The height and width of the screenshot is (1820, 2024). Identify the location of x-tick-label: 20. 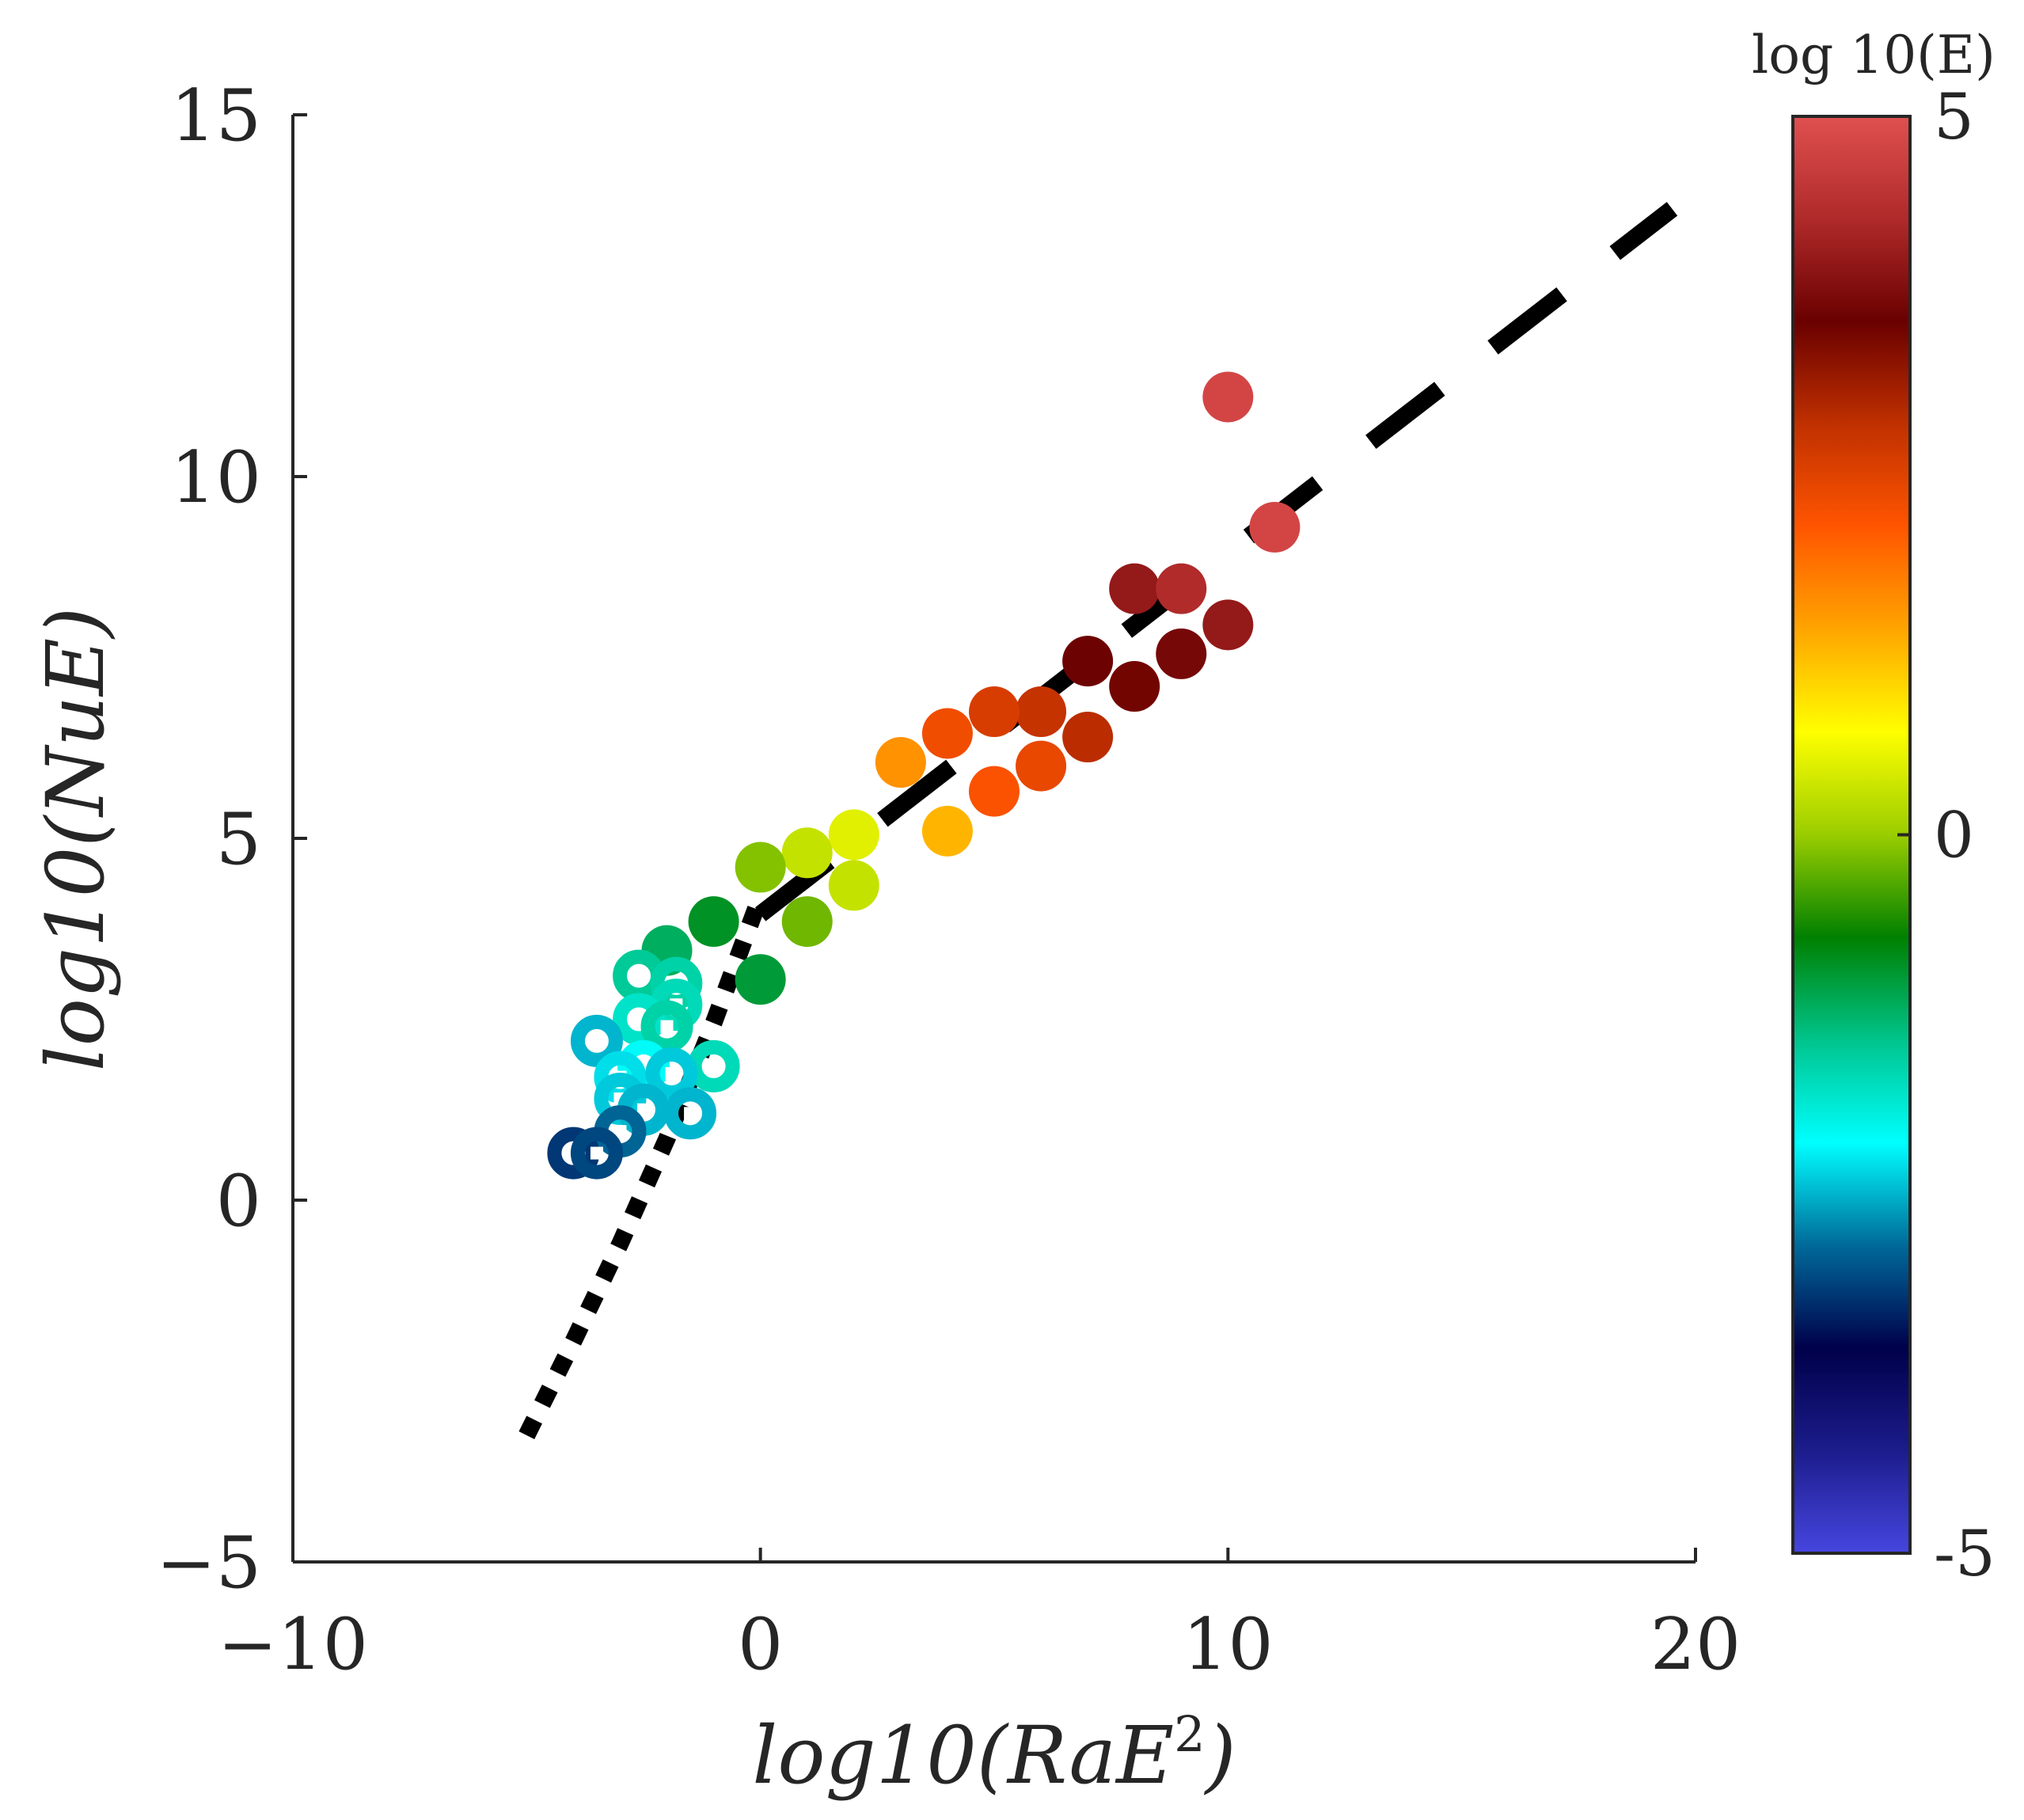
(1695, 1644).